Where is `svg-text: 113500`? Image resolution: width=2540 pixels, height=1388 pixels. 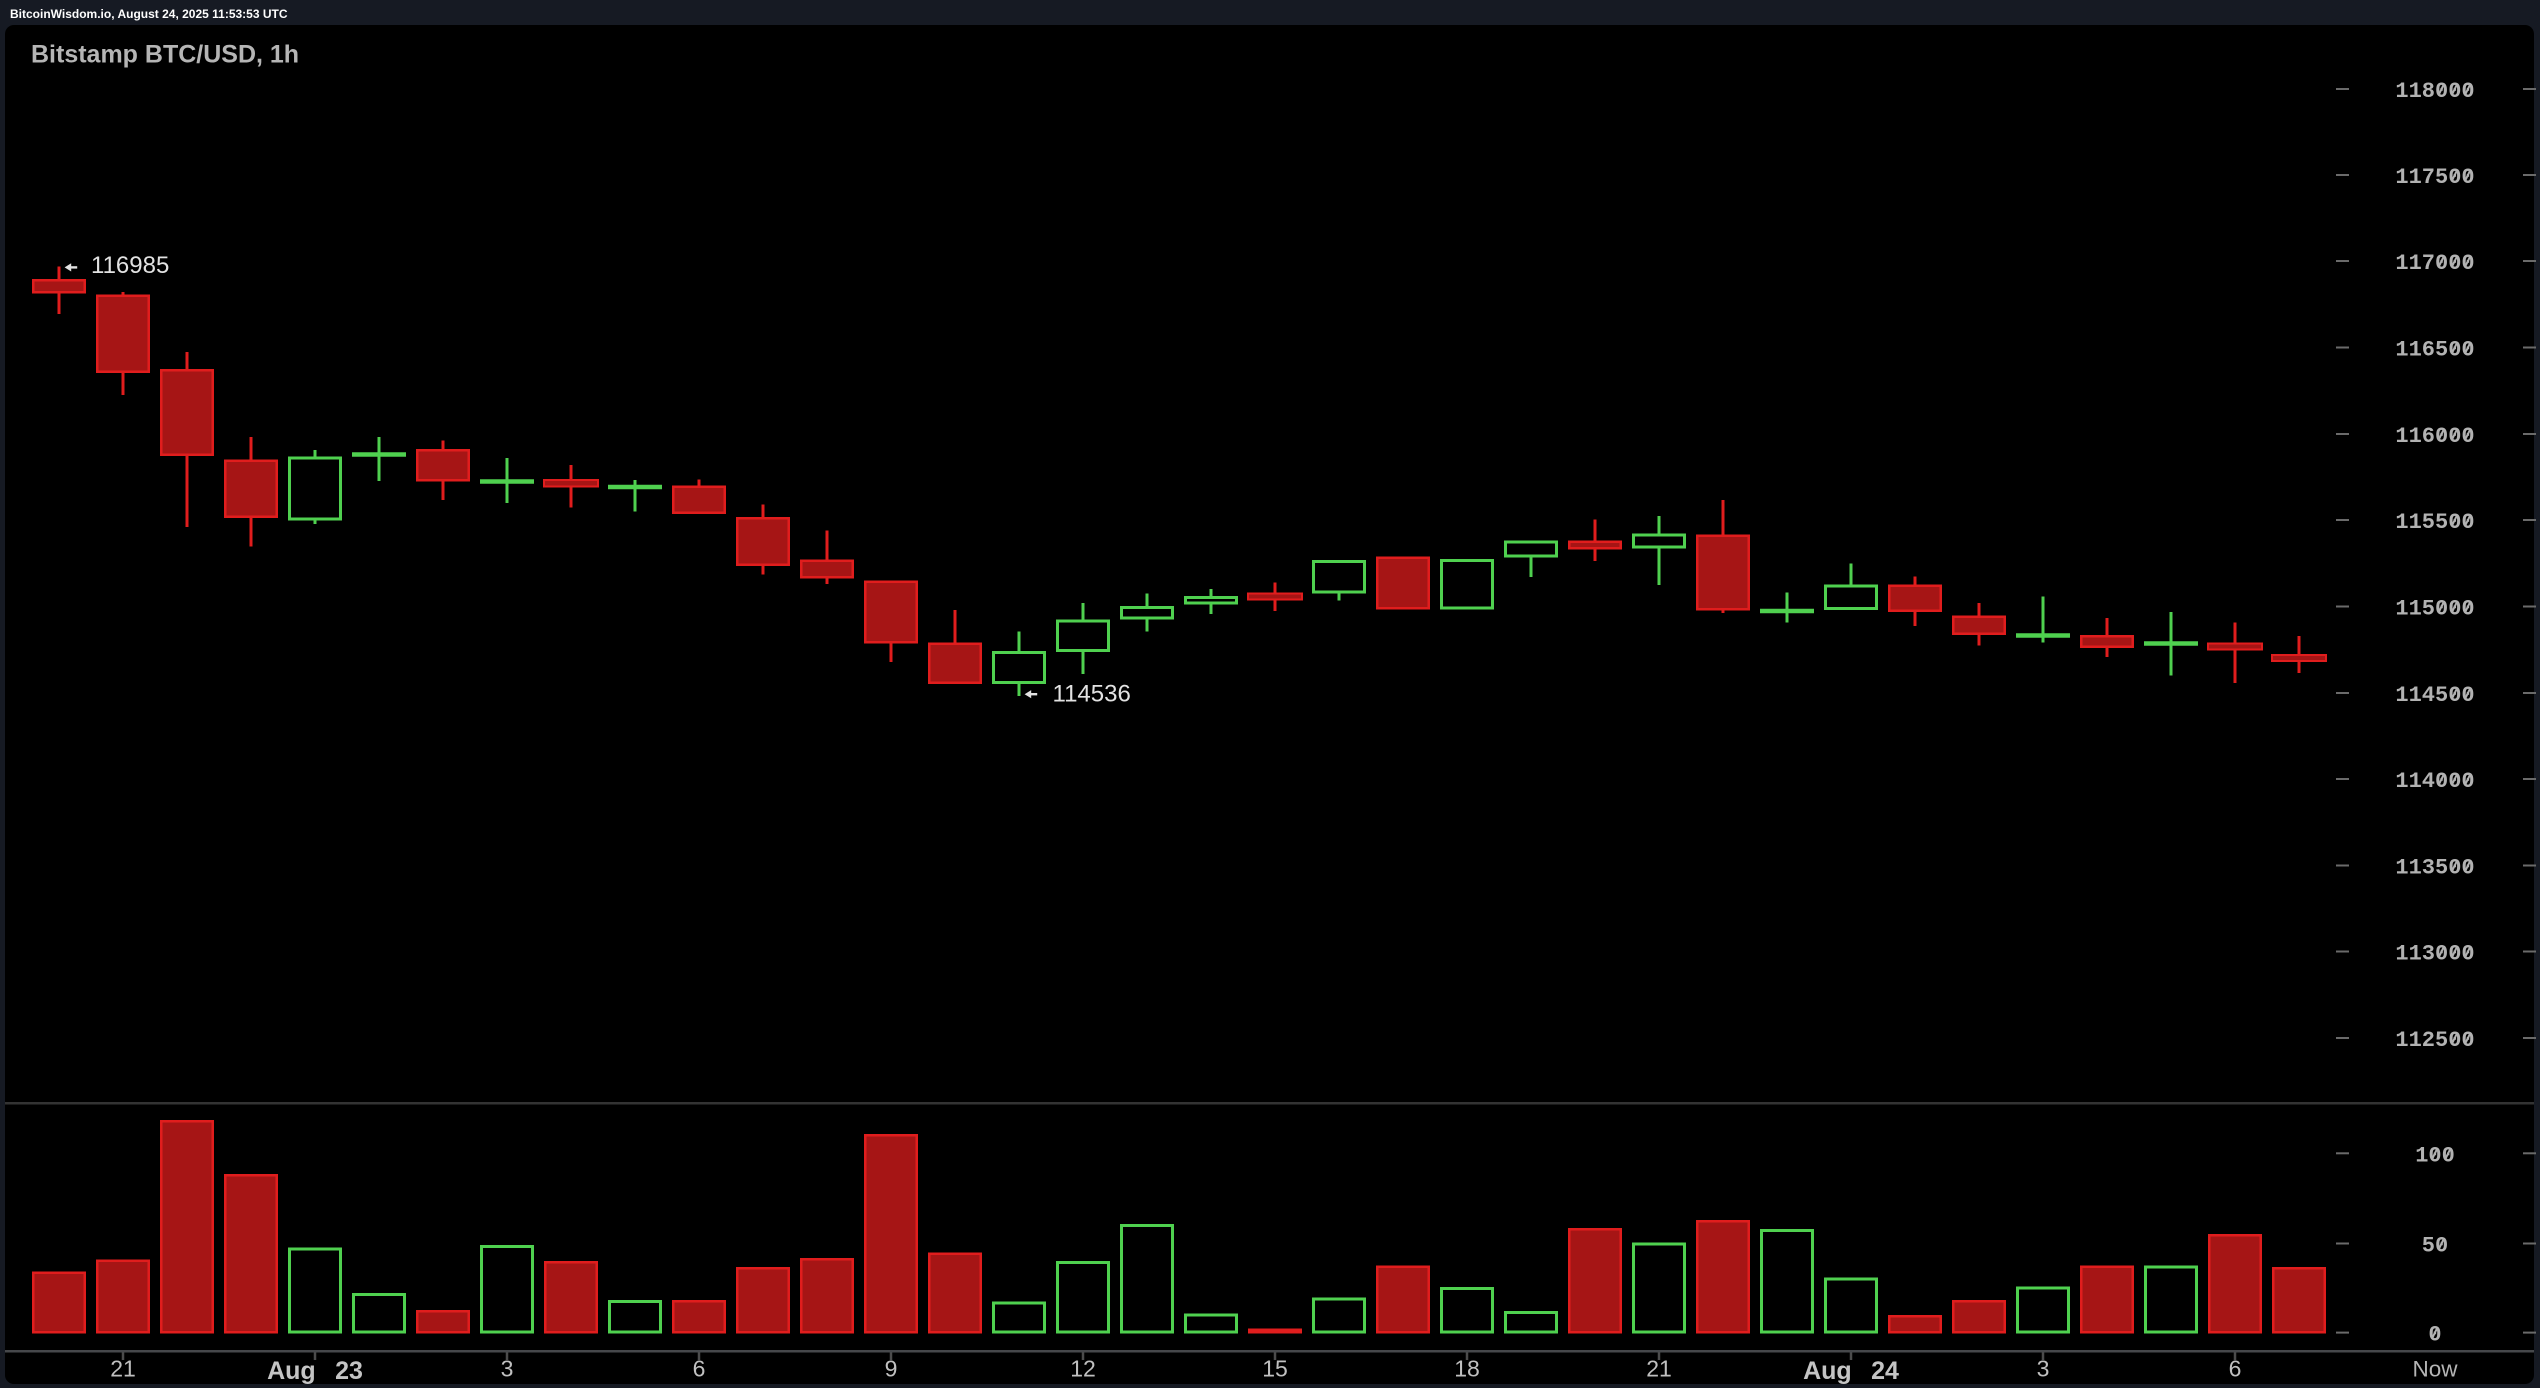 svg-text: 113500 is located at coordinates (2434, 868).